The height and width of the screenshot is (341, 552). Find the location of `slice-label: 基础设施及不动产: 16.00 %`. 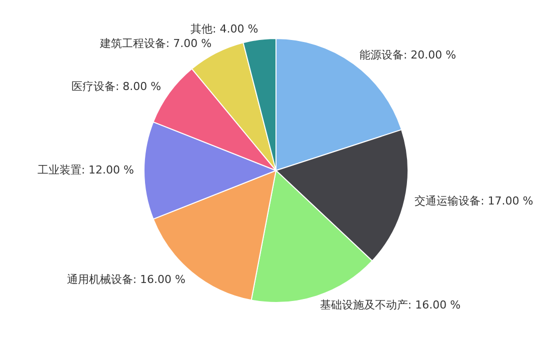

slice-label: 基础设施及不动产: 16.00 % is located at coordinates (390, 305).